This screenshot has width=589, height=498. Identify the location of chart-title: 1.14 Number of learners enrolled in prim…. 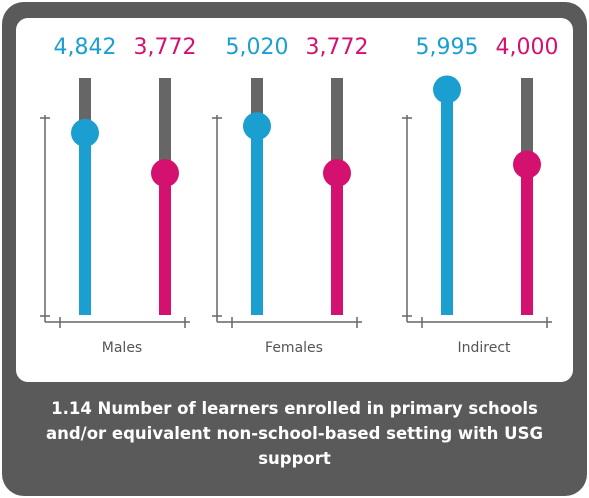
(294, 433).